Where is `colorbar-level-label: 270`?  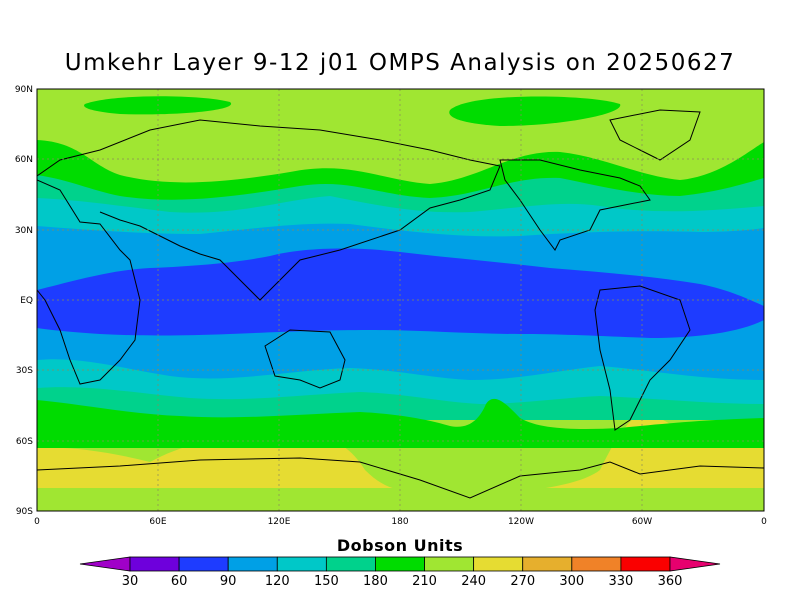
colorbar-level-label: 270 is located at coordinates (522, 581).